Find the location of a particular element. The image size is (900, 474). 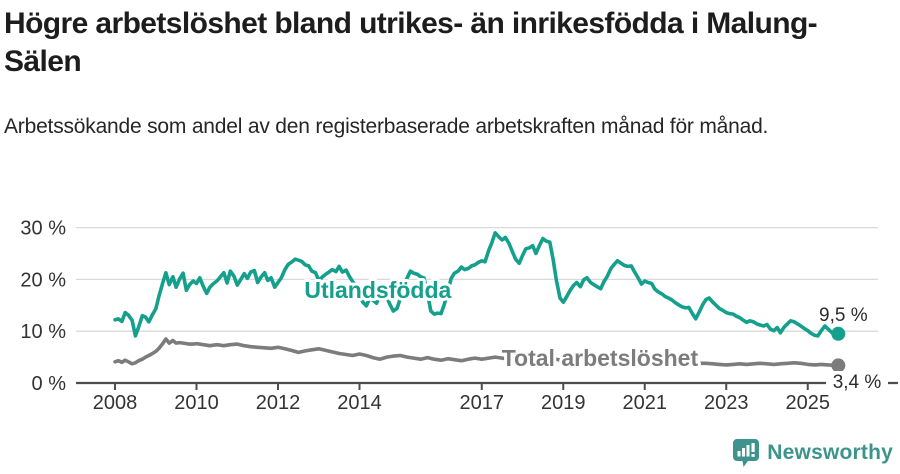

x-tick-label: 2021 is located at coordinates (645, 403).